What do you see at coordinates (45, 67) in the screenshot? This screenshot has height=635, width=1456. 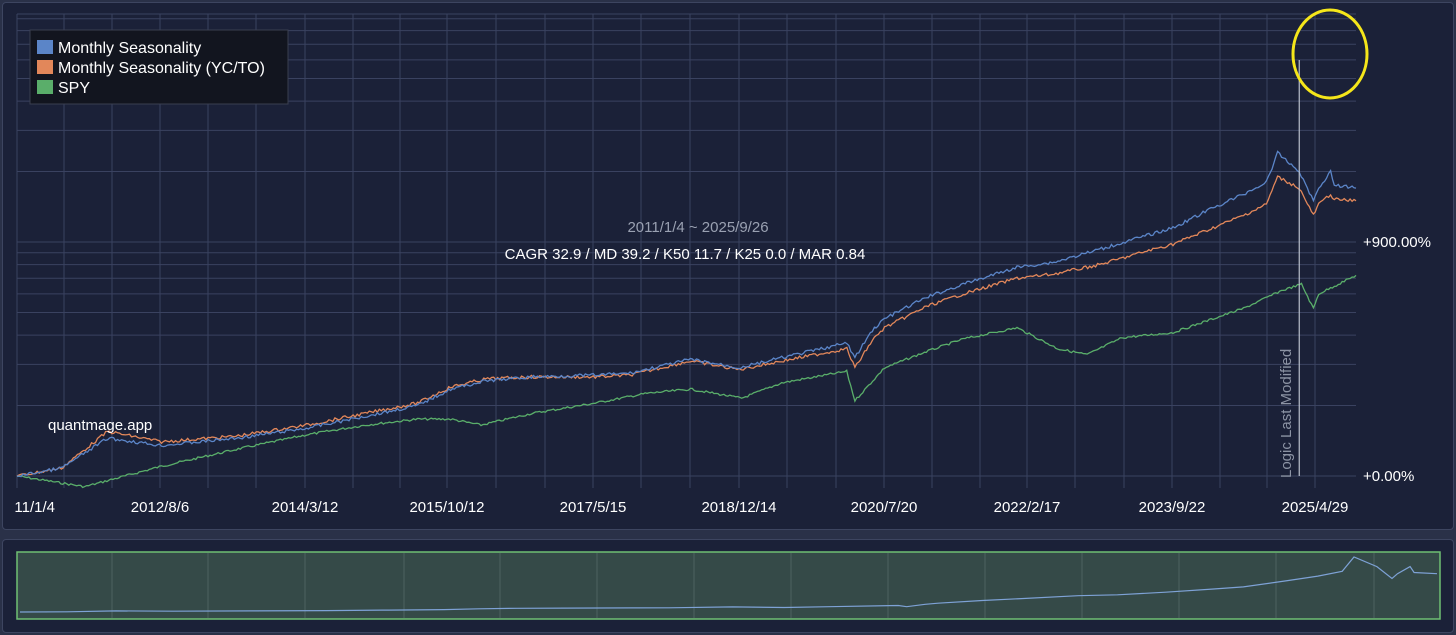 I see `legend-swatch-monthly-seasonality-yc-to` at bounding box center [45, 67].